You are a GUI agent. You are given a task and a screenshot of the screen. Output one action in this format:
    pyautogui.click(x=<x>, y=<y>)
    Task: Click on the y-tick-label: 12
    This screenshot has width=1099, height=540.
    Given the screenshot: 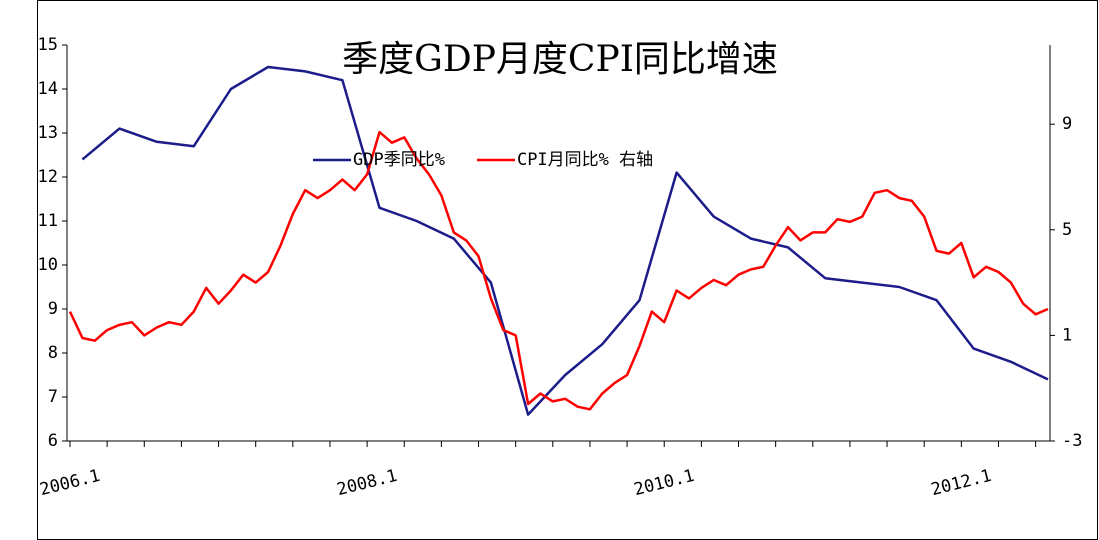 What is the action you would take?
    pyautogui.click(x=48, y=177)
    